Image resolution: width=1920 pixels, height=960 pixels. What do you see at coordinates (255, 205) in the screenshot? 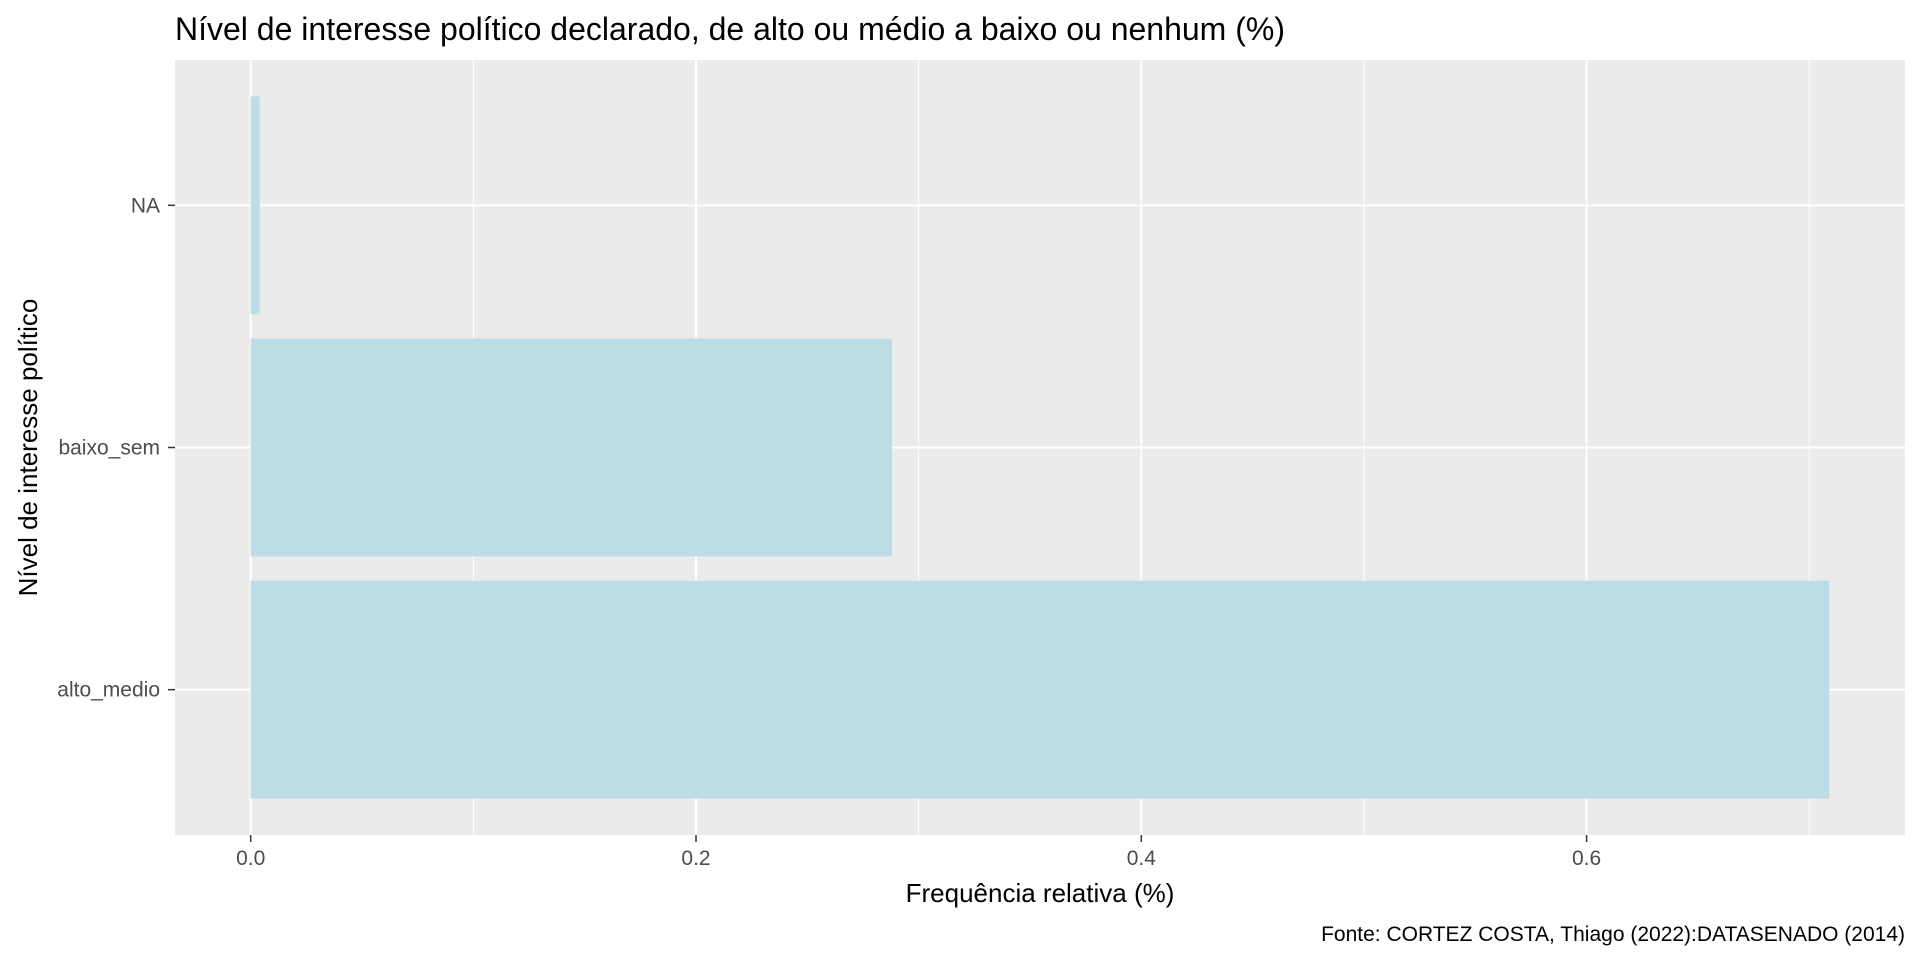
I see `bar-NA` at bounding box center [255, 205].